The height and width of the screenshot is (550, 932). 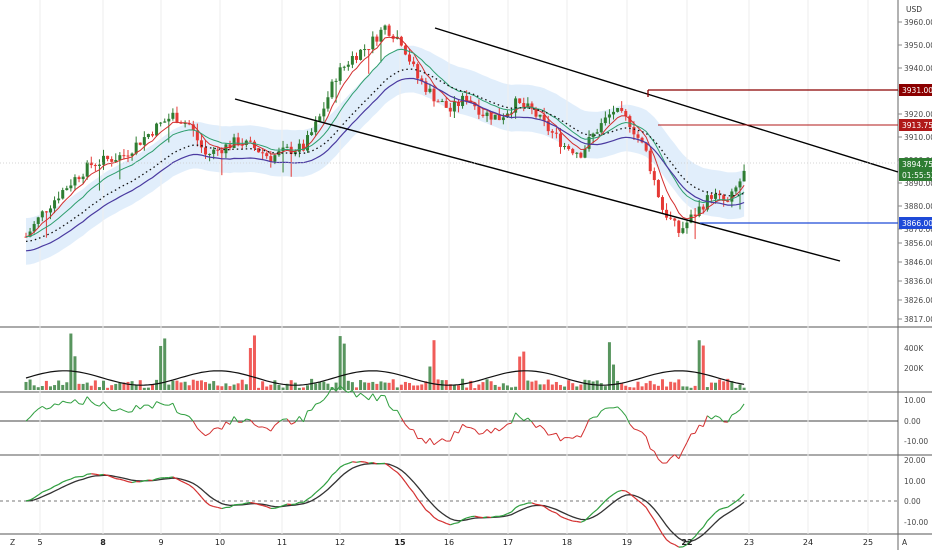 What do you see at coordinates (914, 368) in the screenshot?
I see `volume-tick-label: 200K` at bounding box center [914, 368].